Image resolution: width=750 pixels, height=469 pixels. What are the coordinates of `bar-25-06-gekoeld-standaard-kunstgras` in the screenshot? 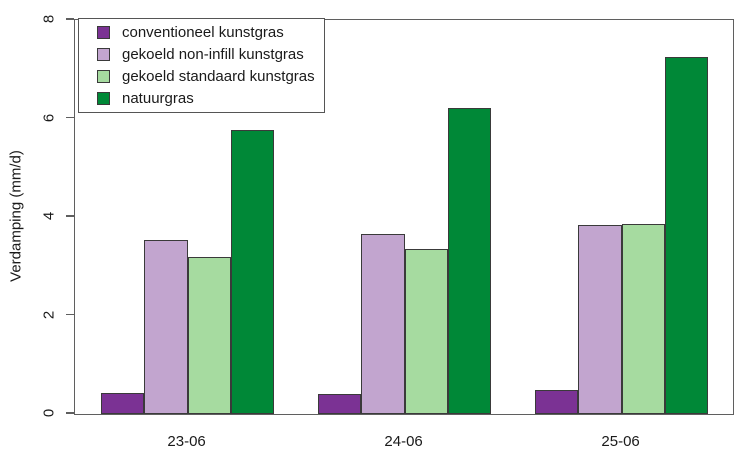 It's located at (643, 318).